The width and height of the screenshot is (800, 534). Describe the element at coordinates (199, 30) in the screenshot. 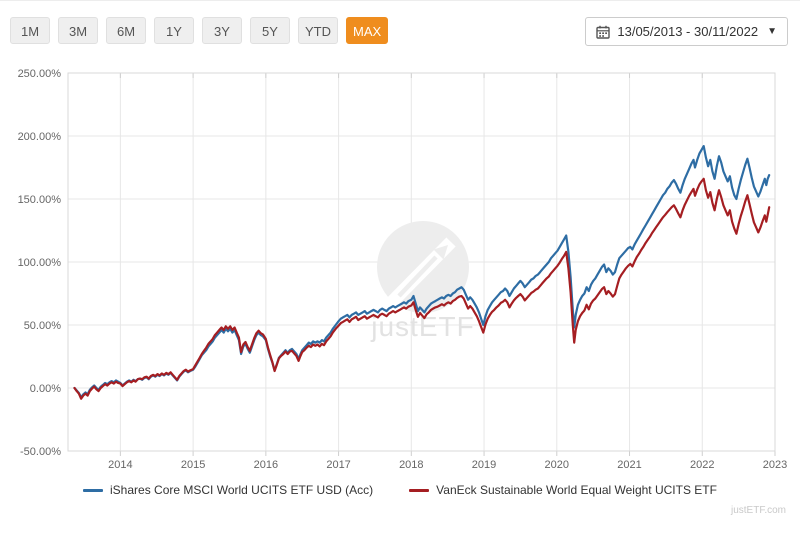

I see `period-range-button-group: 1M 3M 6M 1Y 3Y 5Y YTD MAX` at that location.